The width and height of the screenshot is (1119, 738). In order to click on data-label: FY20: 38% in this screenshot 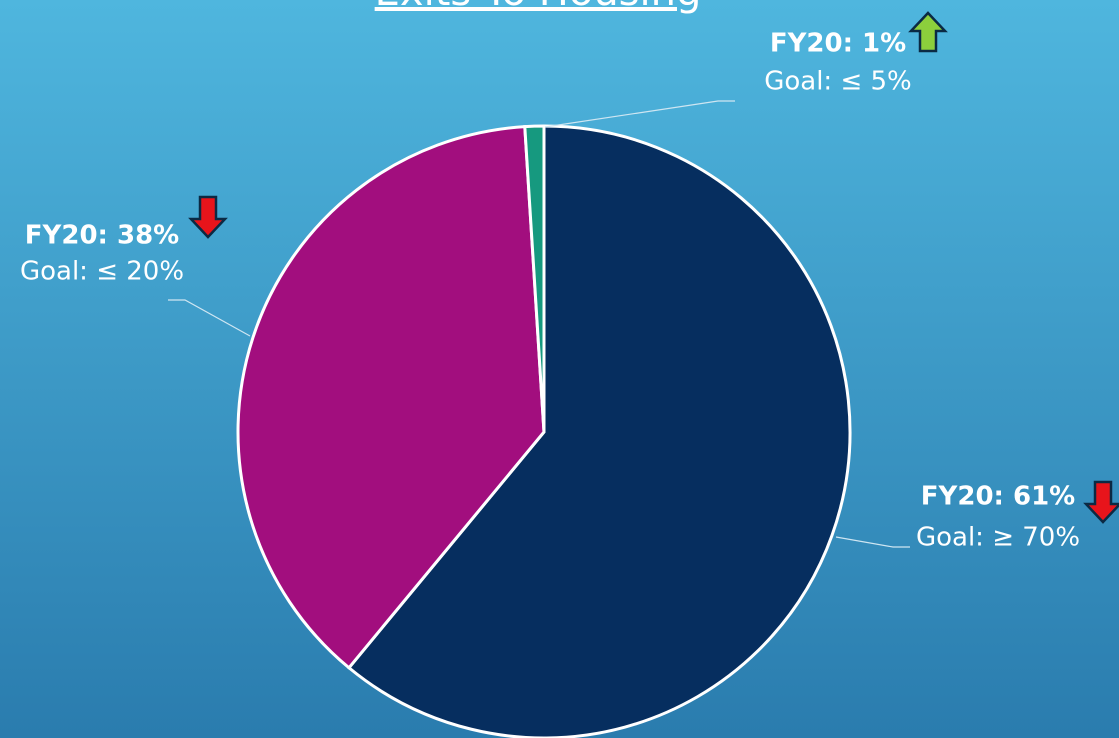, I will do `click(102, 236)`.